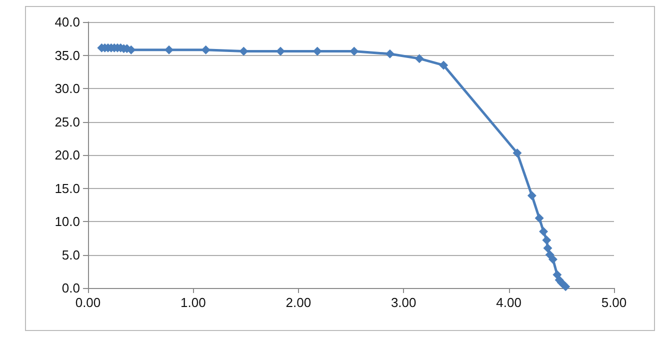  What do you see at coordinates (88, 302) in the screenshot?
I see `x-tick-label: 0.00` at bounding box center [88, 302].